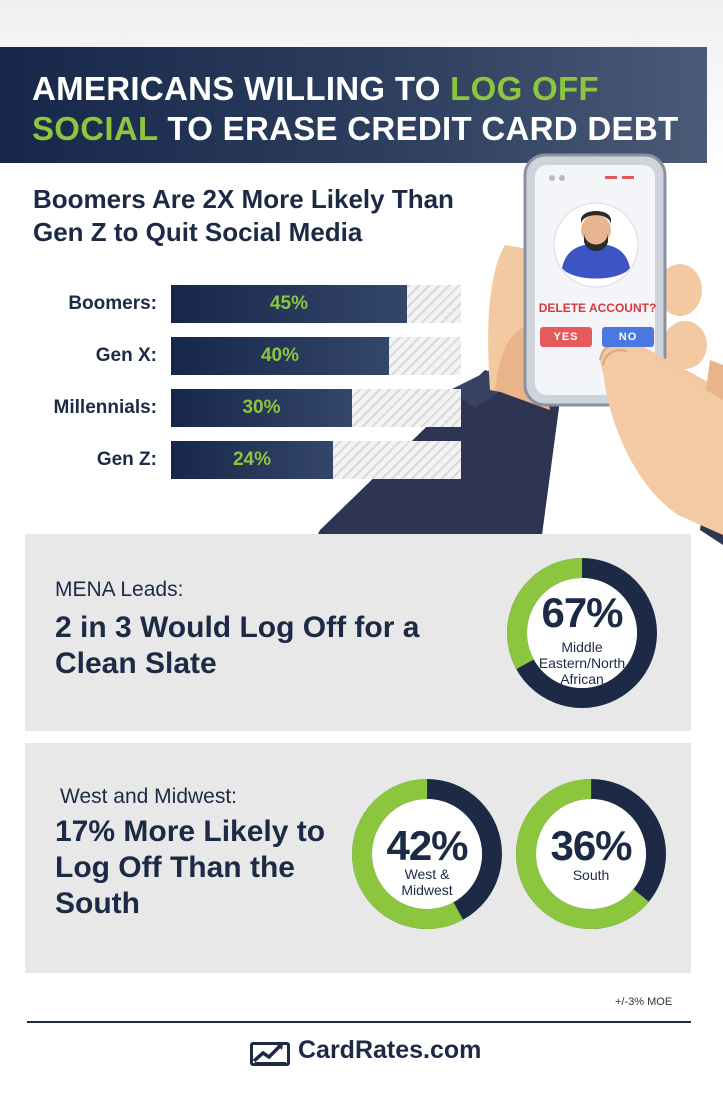  What do you see at coordinates (359, 1022) in the screenshot?
I see `footer-divider` at bounding box center [359, 1022].